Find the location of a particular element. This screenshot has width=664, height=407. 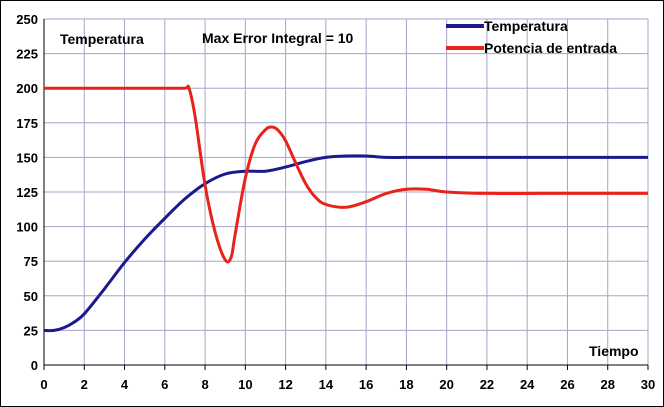

x-tick-label: 22 is located at coordinates (487, 384).